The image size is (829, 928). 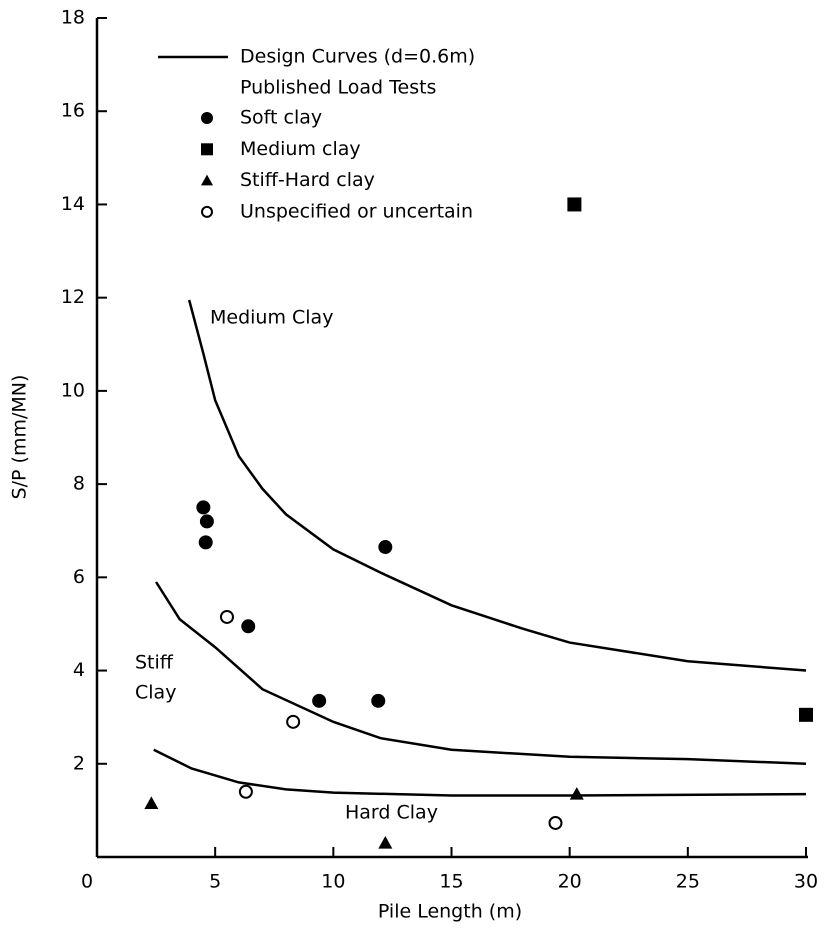 What do you see at coordinates (271, 318) in the screenshot?
I see `annotation: Medium Clay` at bounding box center [271, 318].